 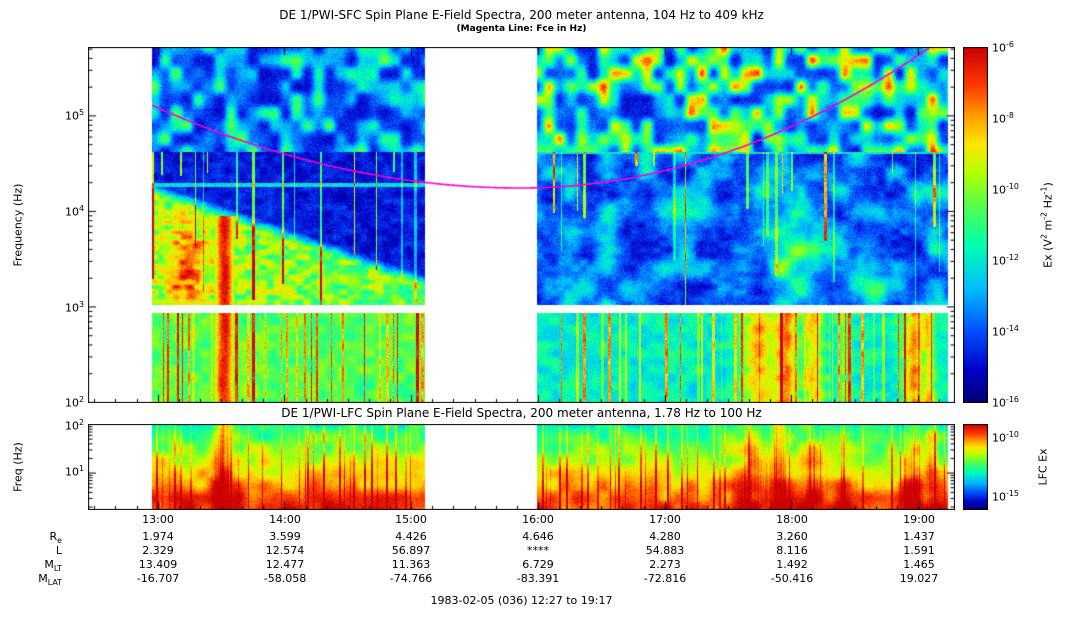 What do you see at coordinates (1005, 260) in the screenshot?
I see `sfc-colorbar-tick: 10⁻¹²` at bounding box center [1005, 260].